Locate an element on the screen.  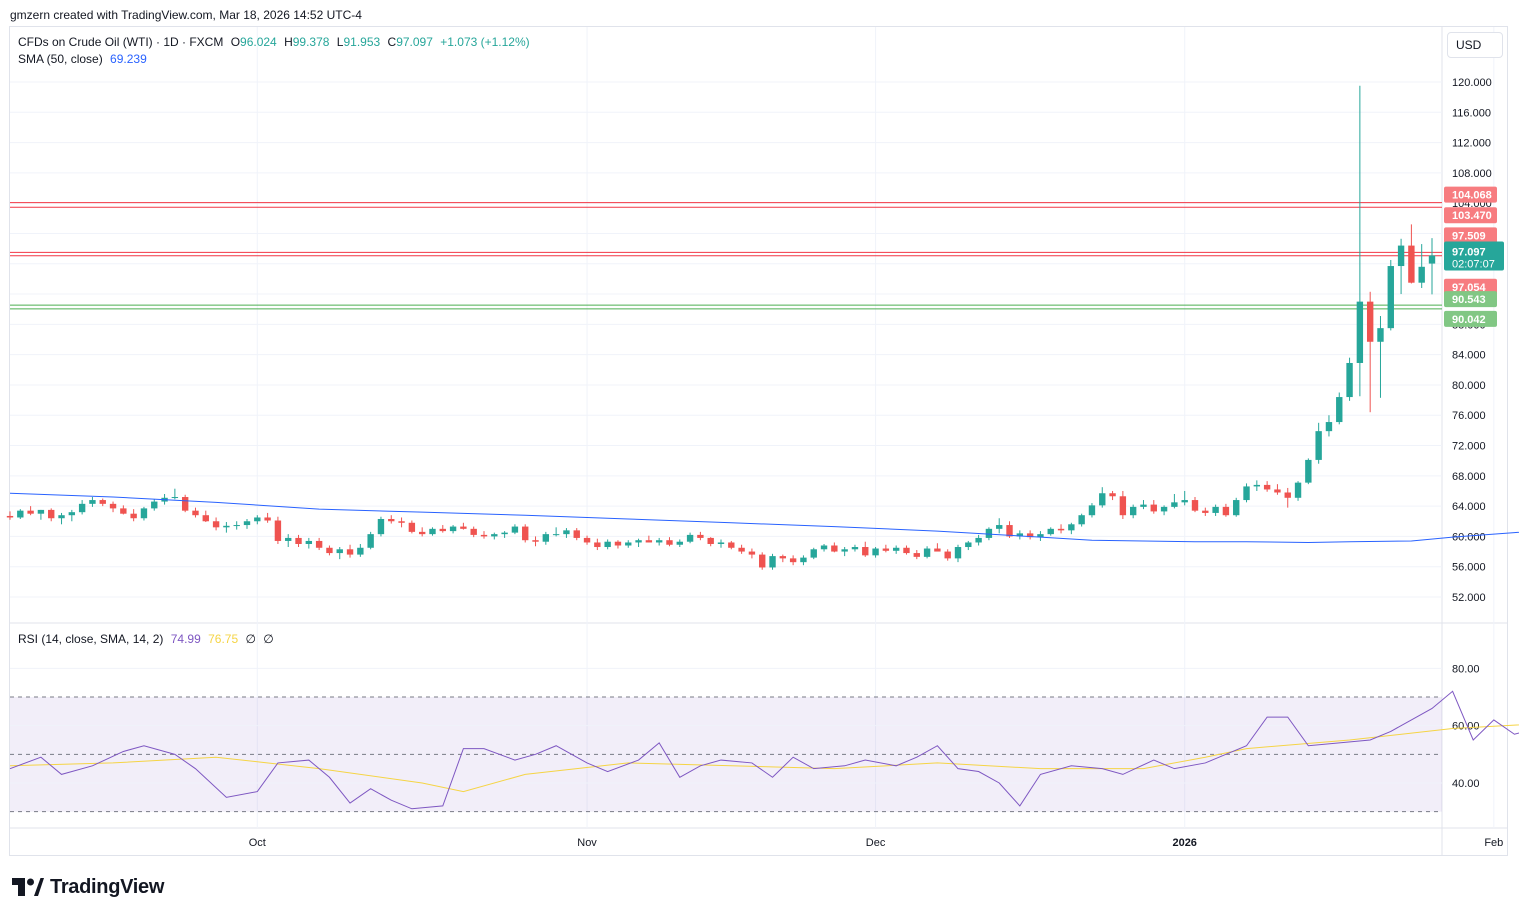
sma-legend: SMA (50, close) 69.239 is located at coordinates (84, 59).